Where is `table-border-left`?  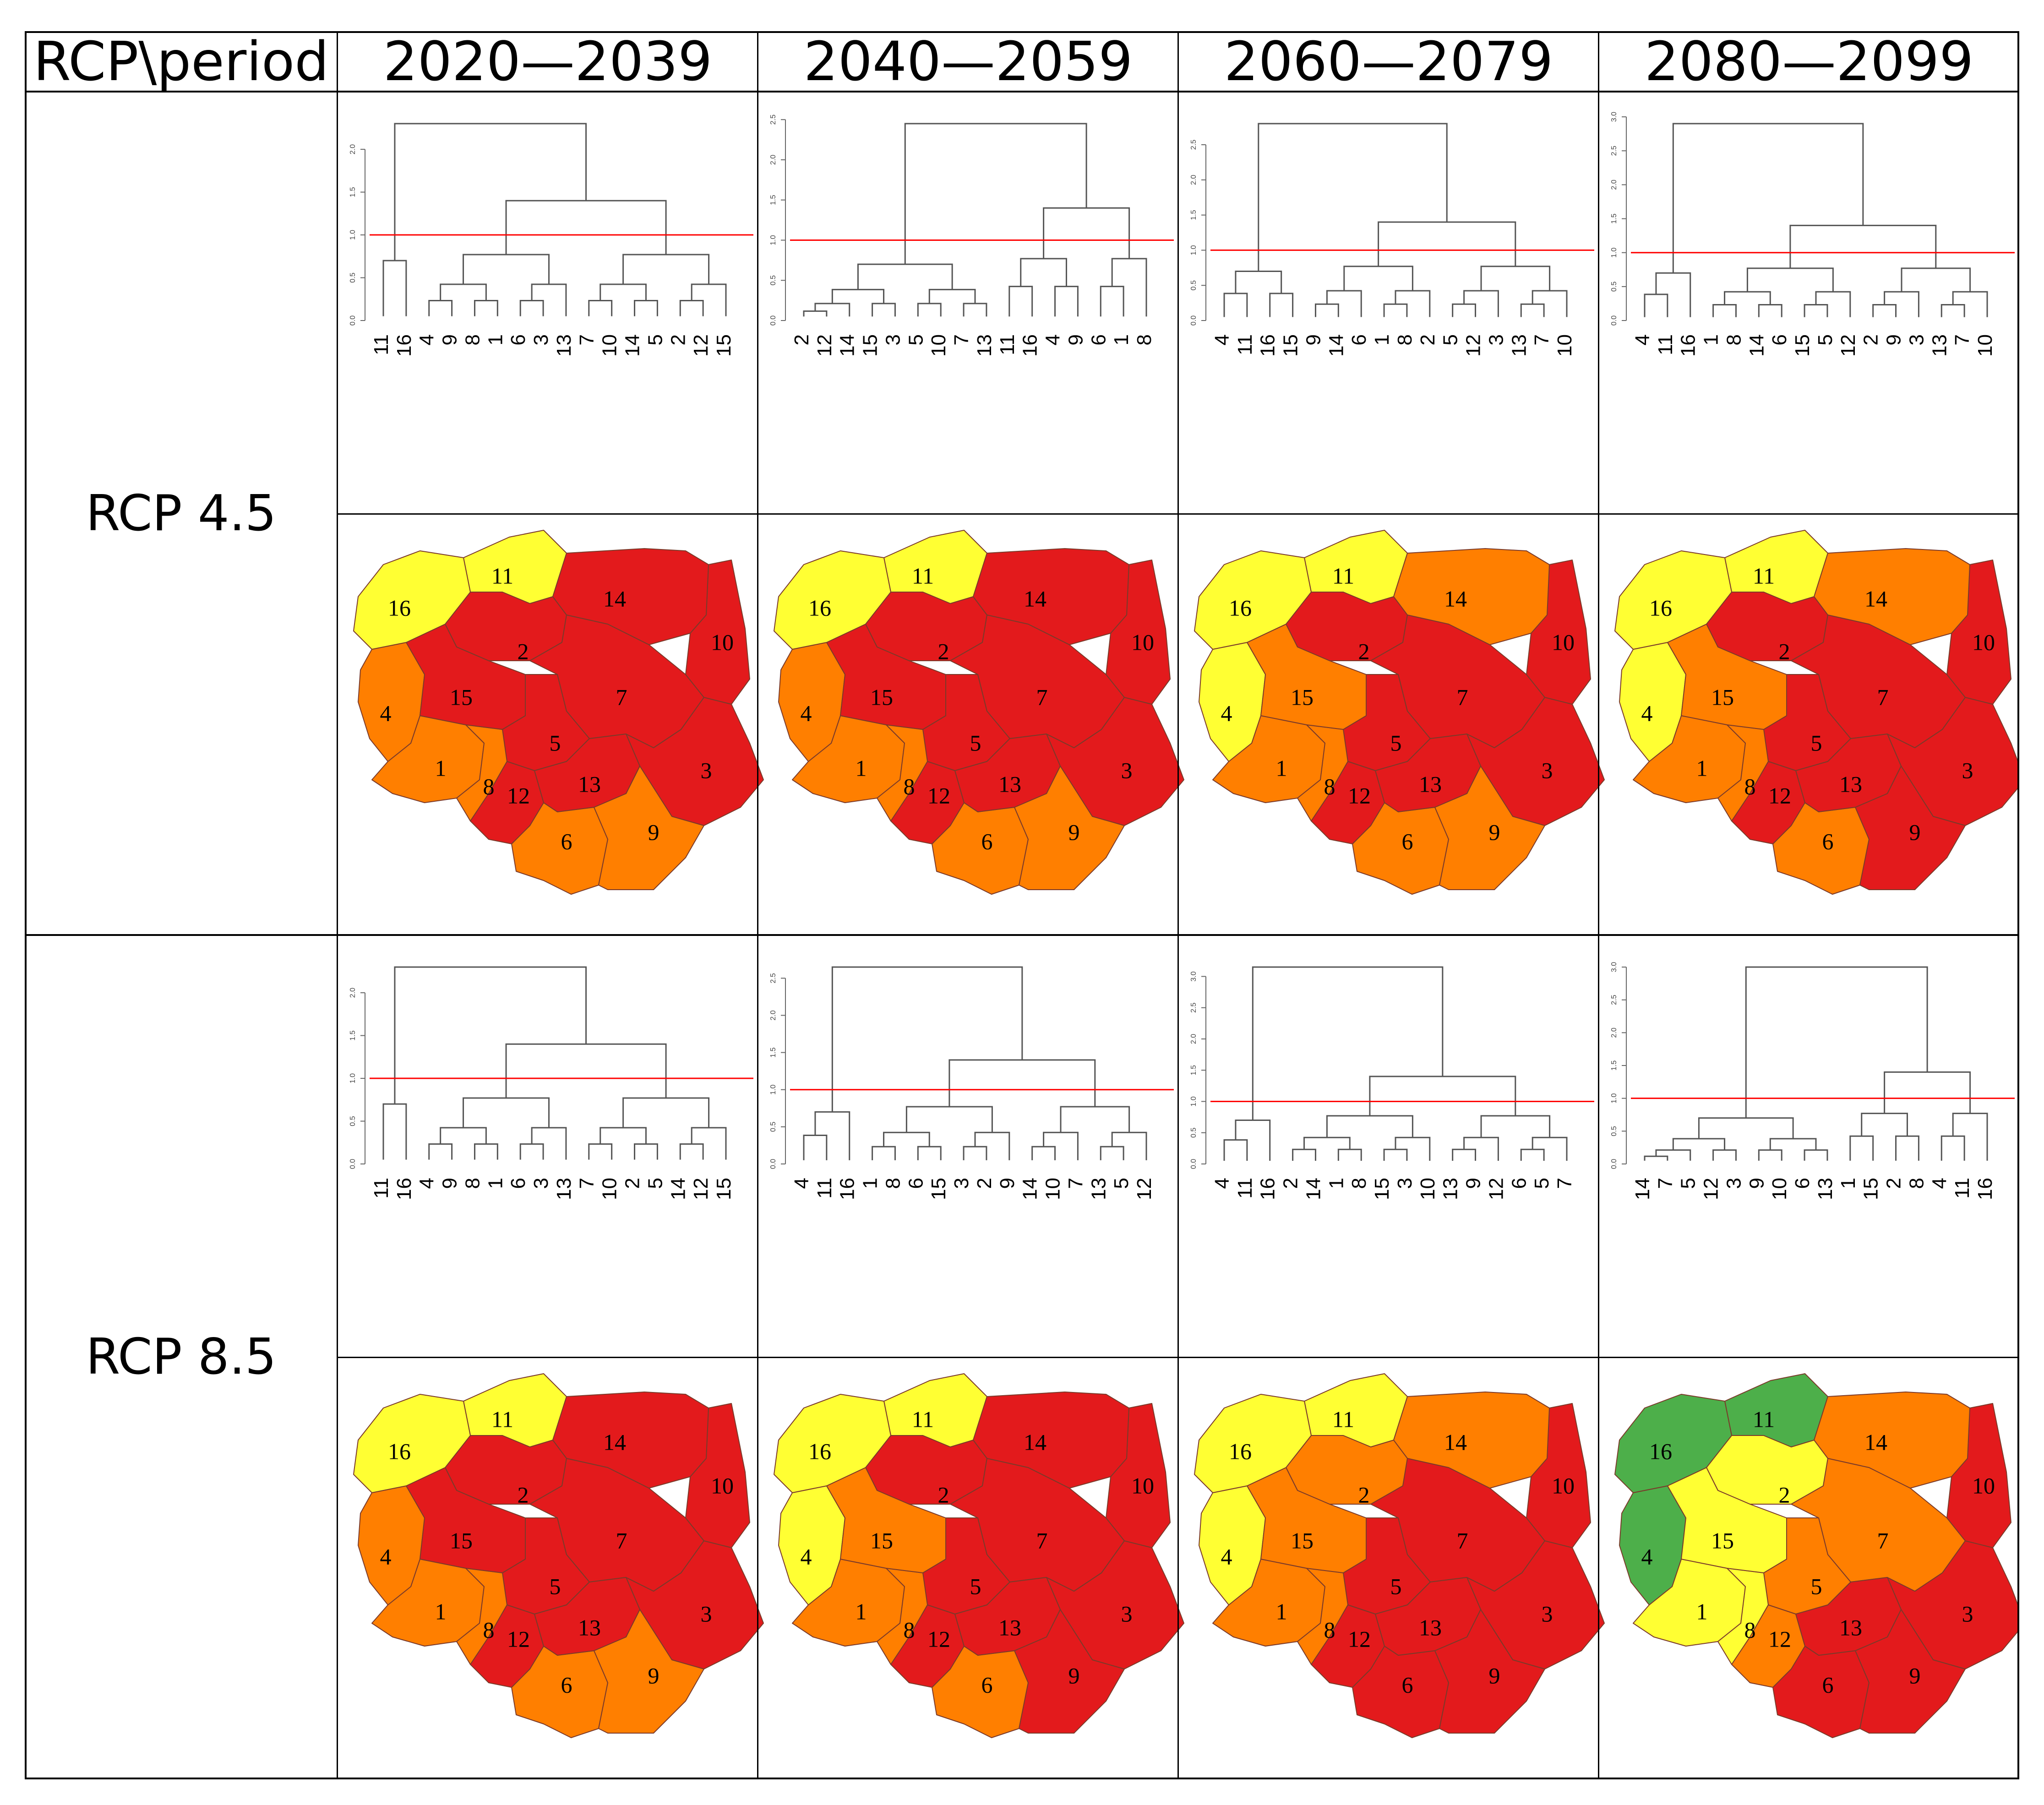
table-border-left is located at coordinates (26, 905).